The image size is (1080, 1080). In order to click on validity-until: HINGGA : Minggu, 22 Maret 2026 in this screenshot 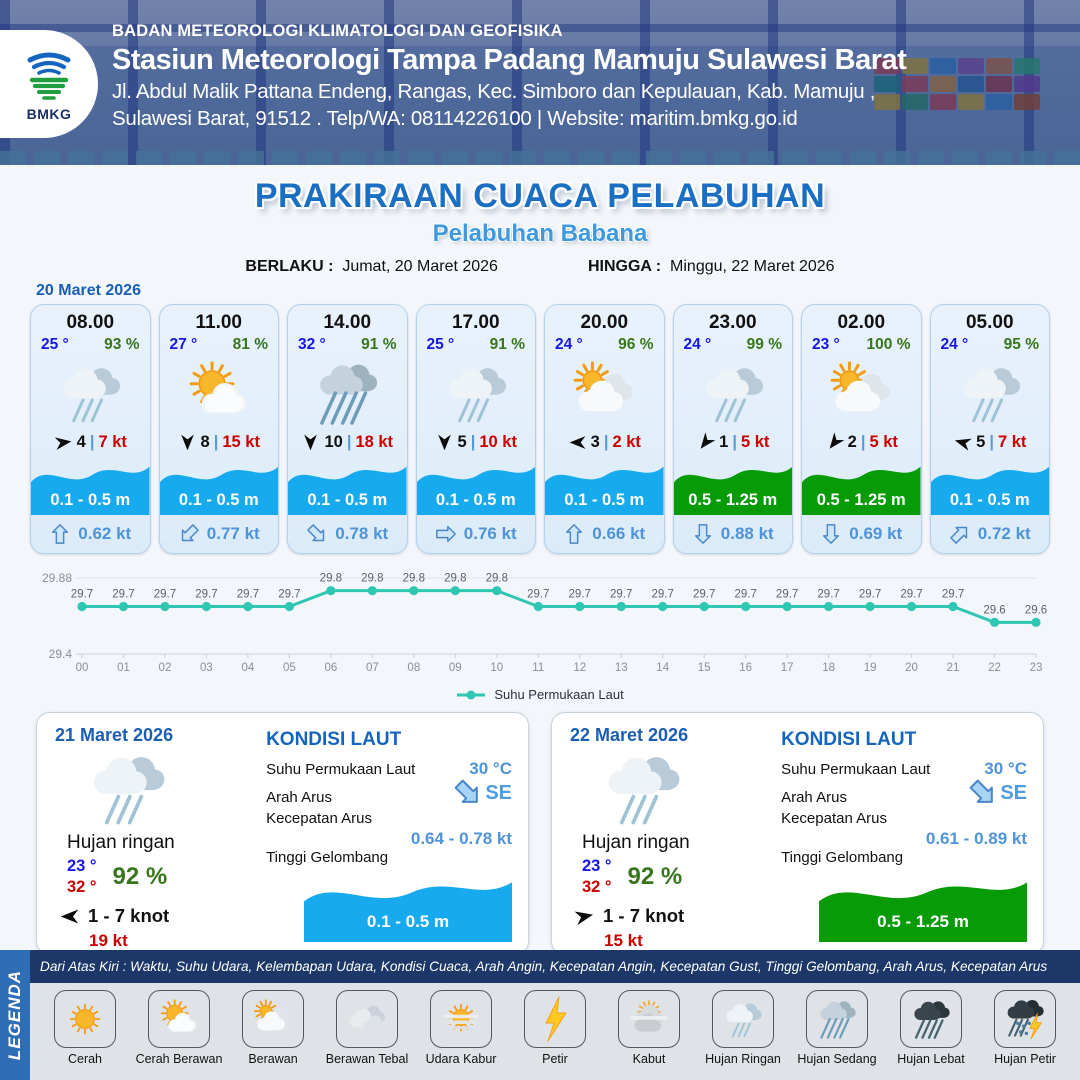, I will do `click(711, 267)`.